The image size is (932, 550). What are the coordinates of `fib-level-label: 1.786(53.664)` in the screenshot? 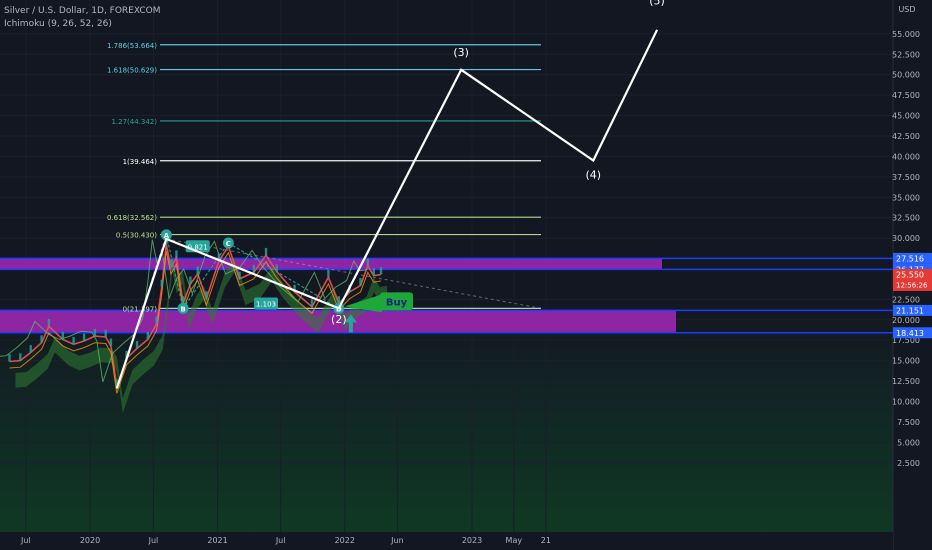 It's located at (132, 46).